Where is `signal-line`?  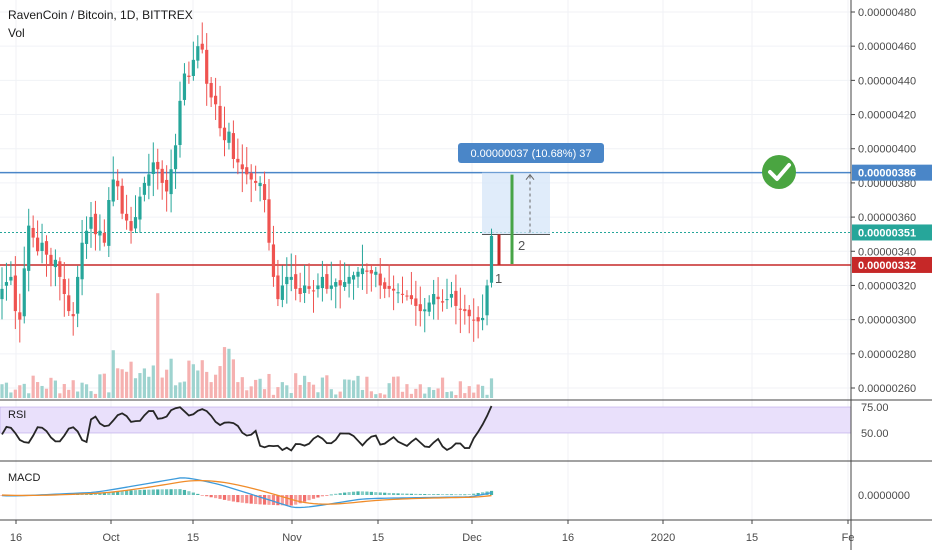 signal-line is located at coordinates (246, 492).